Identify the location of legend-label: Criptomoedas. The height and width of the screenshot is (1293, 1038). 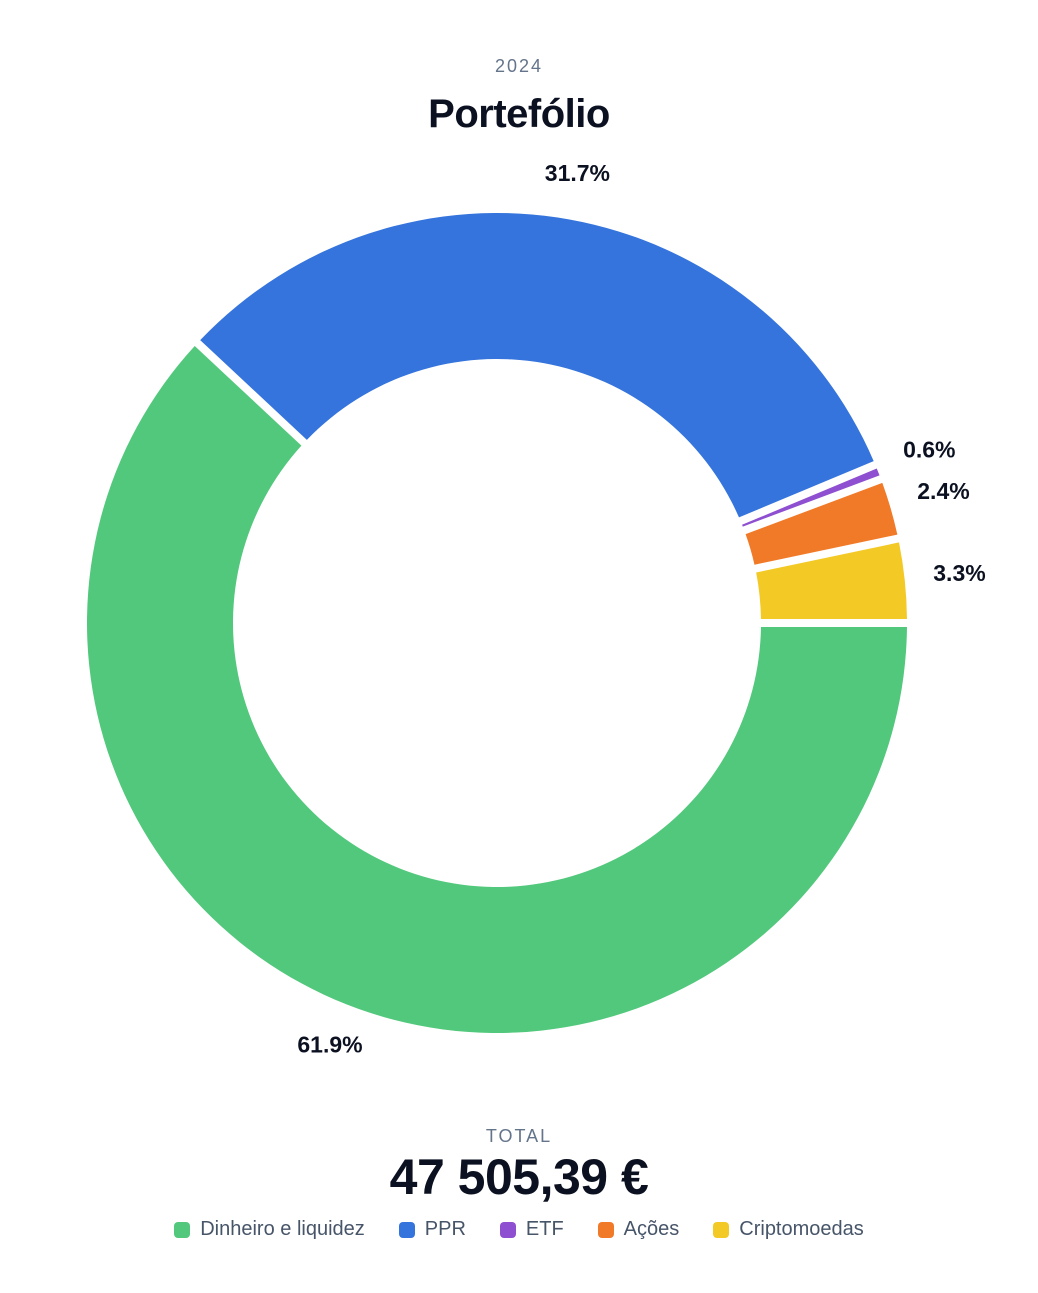
(801, 1229).